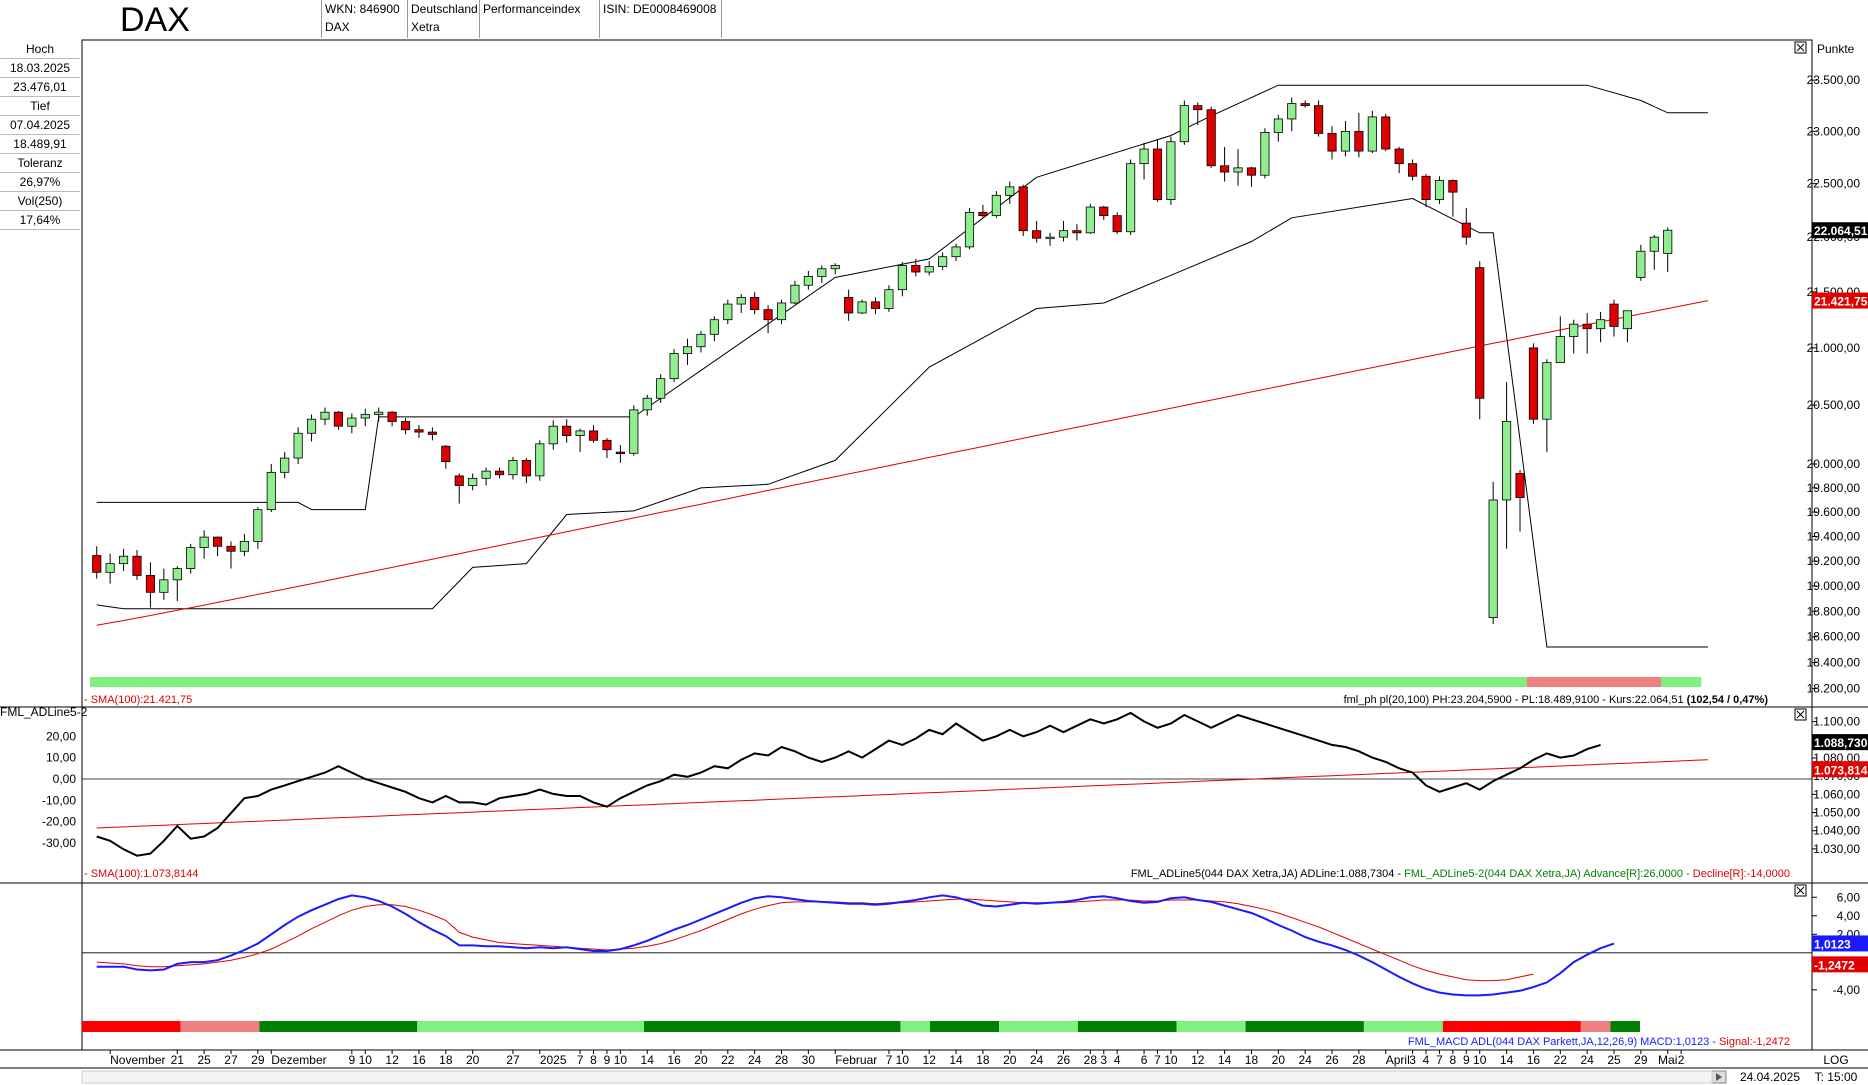 This screenshot has width=1868, height=1085. Describe the element at coordinates (40, 163) in the screenshot. I see `info-label: Toleranz` at that location.